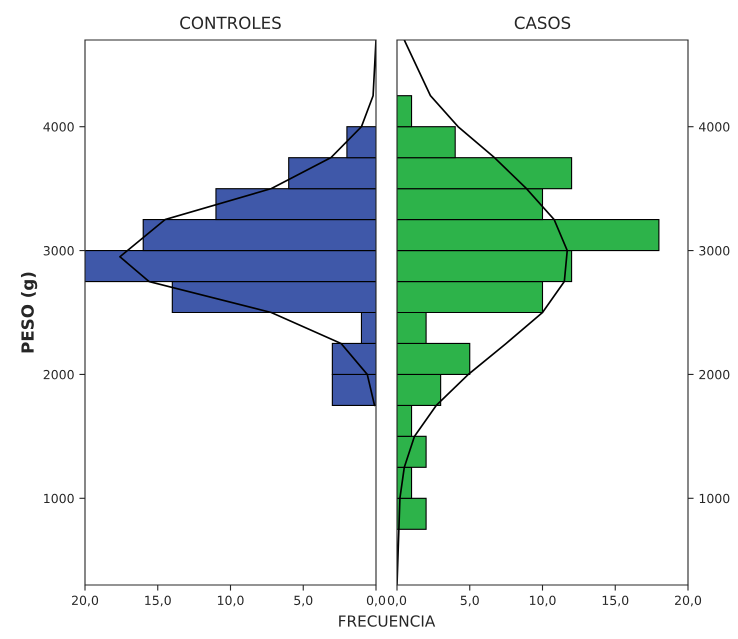  What do you see at coordinates (542, 23) in the screenshot?
I see `chart-title: CASOS` at bounding box center [542, 23].